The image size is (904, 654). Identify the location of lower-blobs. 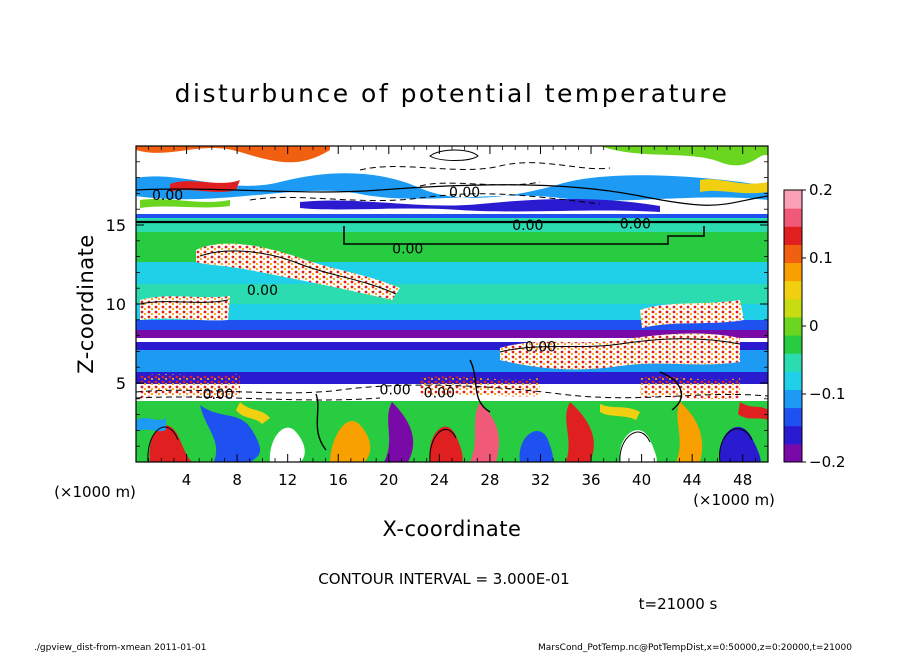
(452, 432).